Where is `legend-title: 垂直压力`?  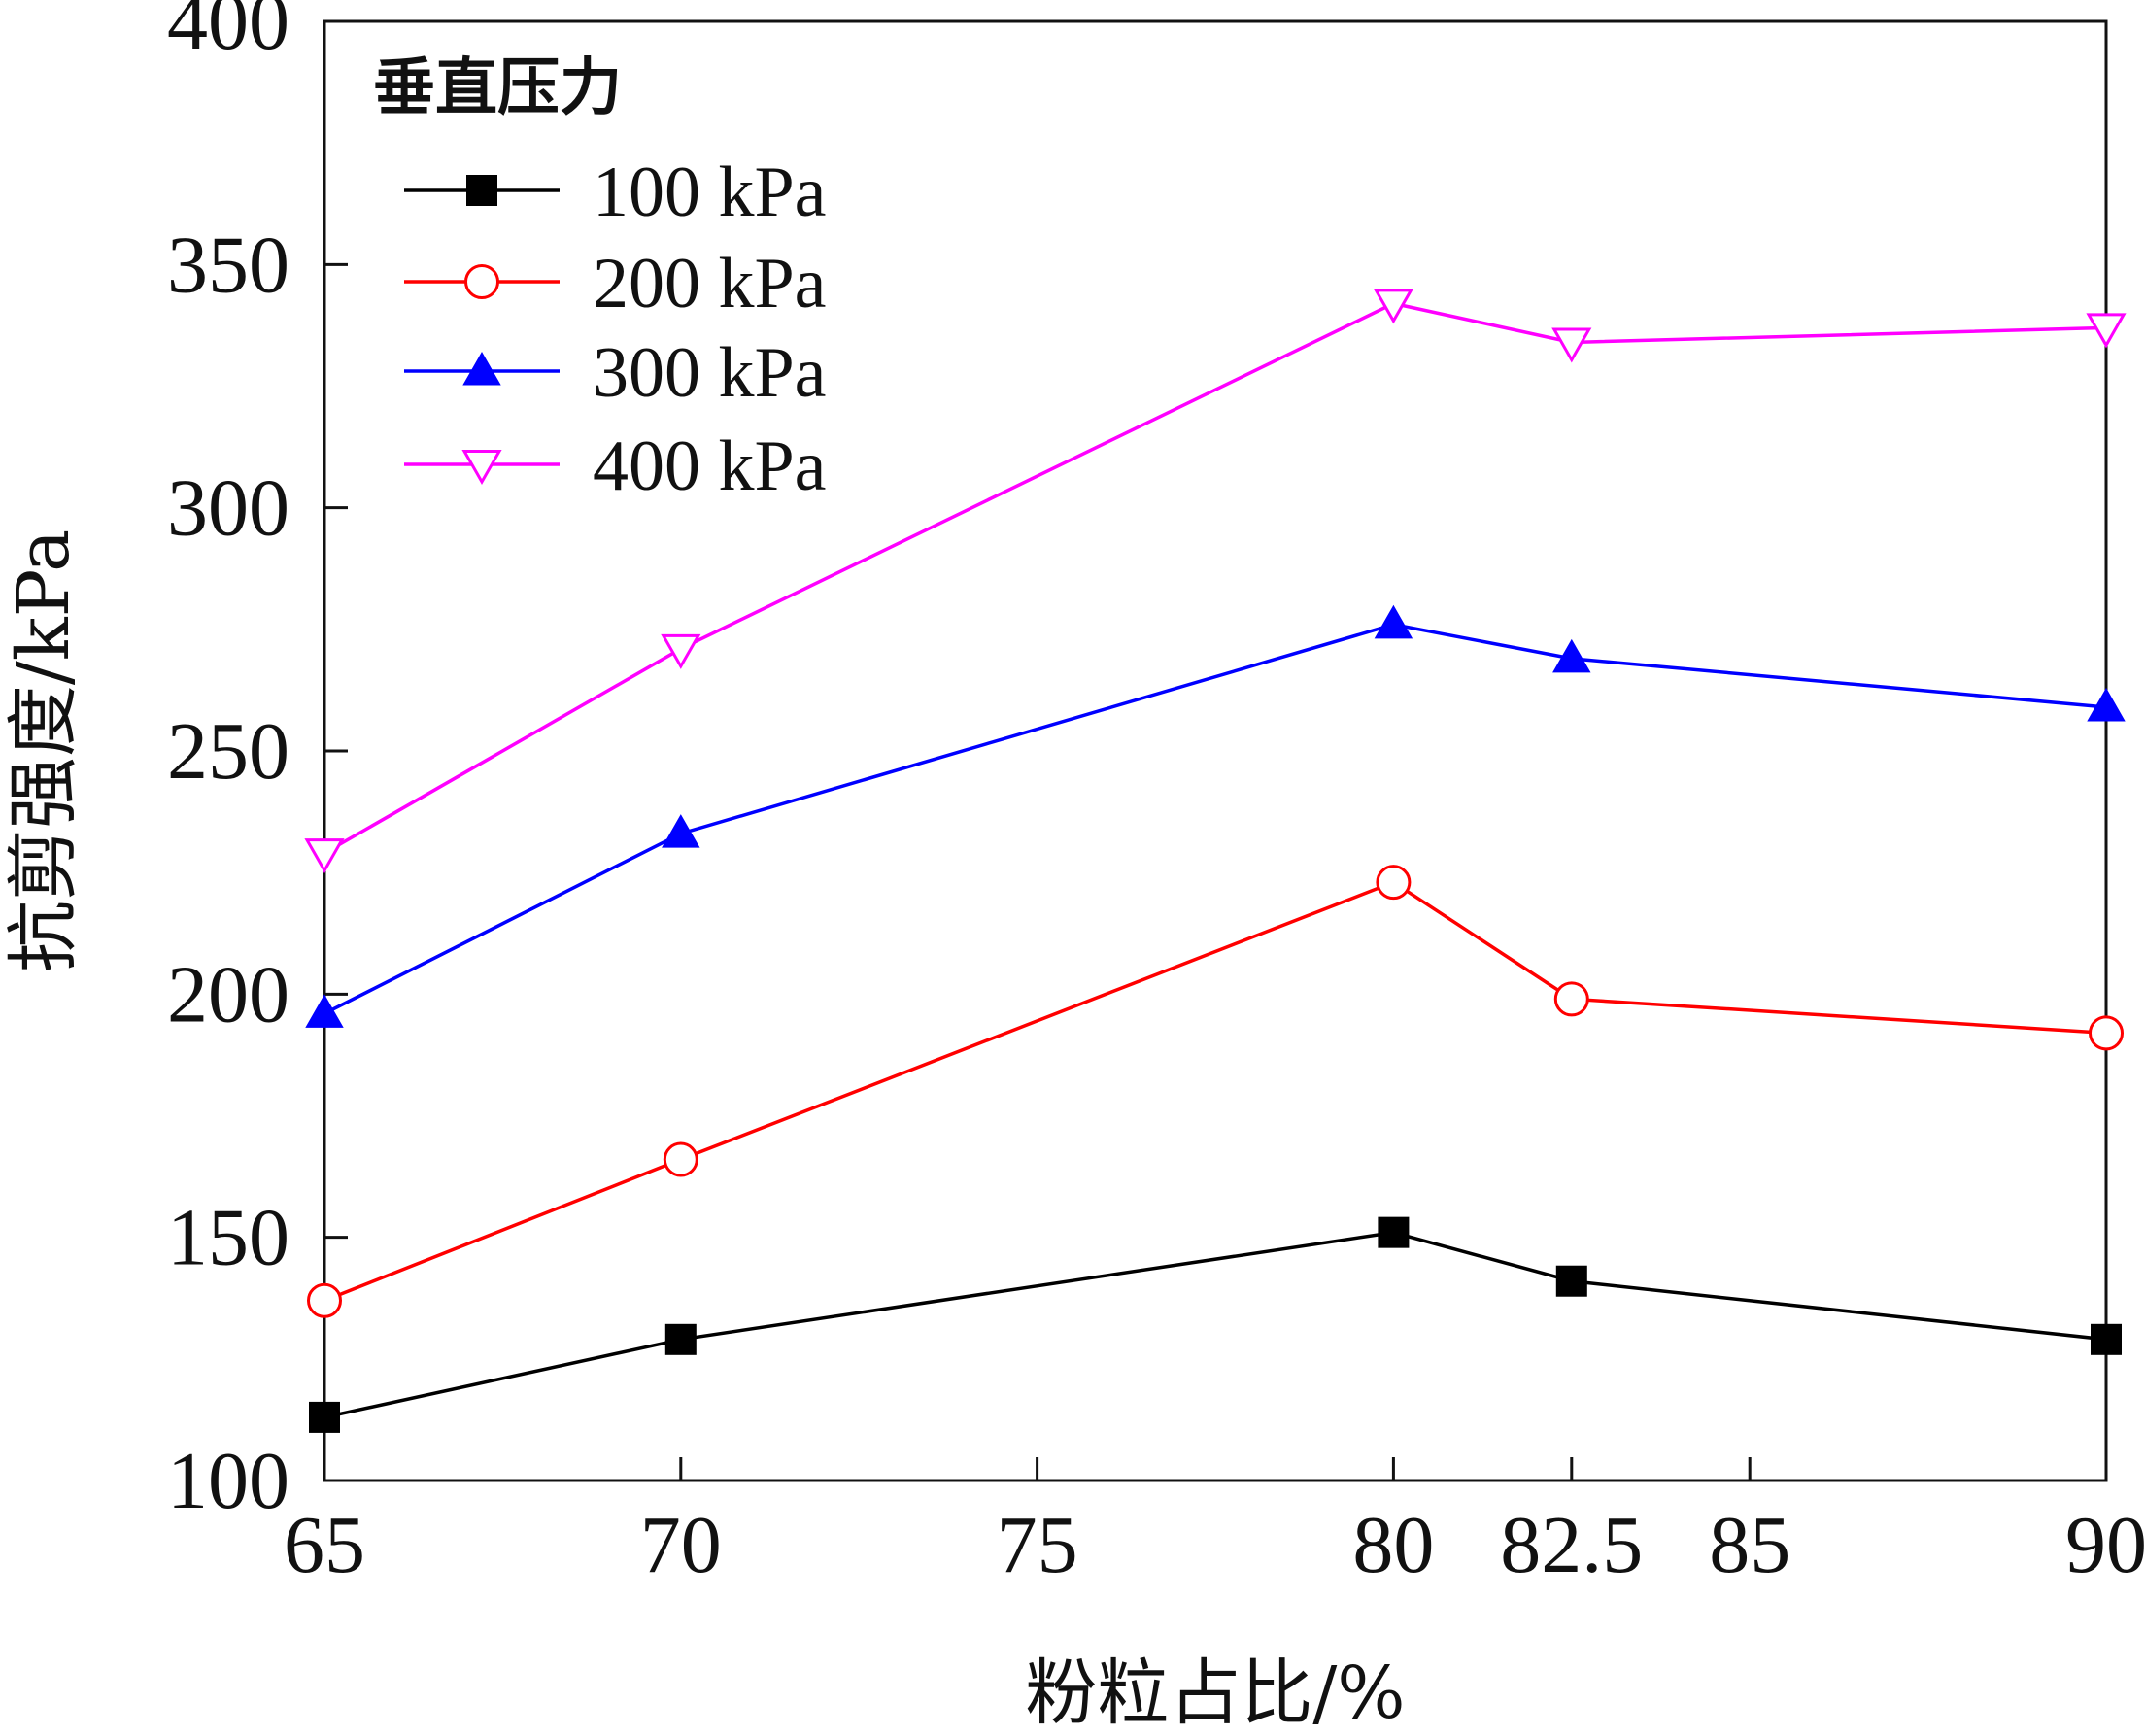
legend-title: 垂直压力 is located at coordinates (497, 88).